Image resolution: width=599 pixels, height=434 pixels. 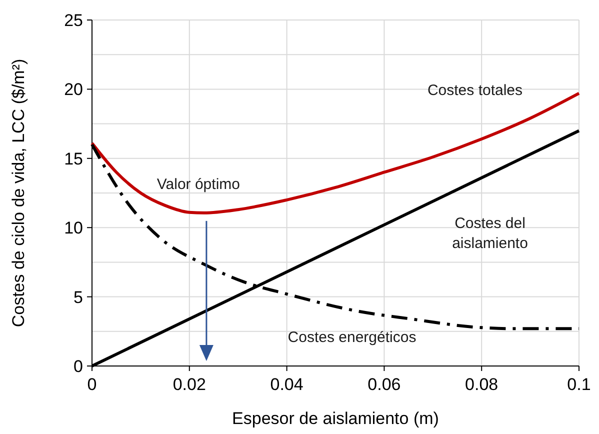 I want to click on y-tick-label: 15, so click(x=73, y=158).